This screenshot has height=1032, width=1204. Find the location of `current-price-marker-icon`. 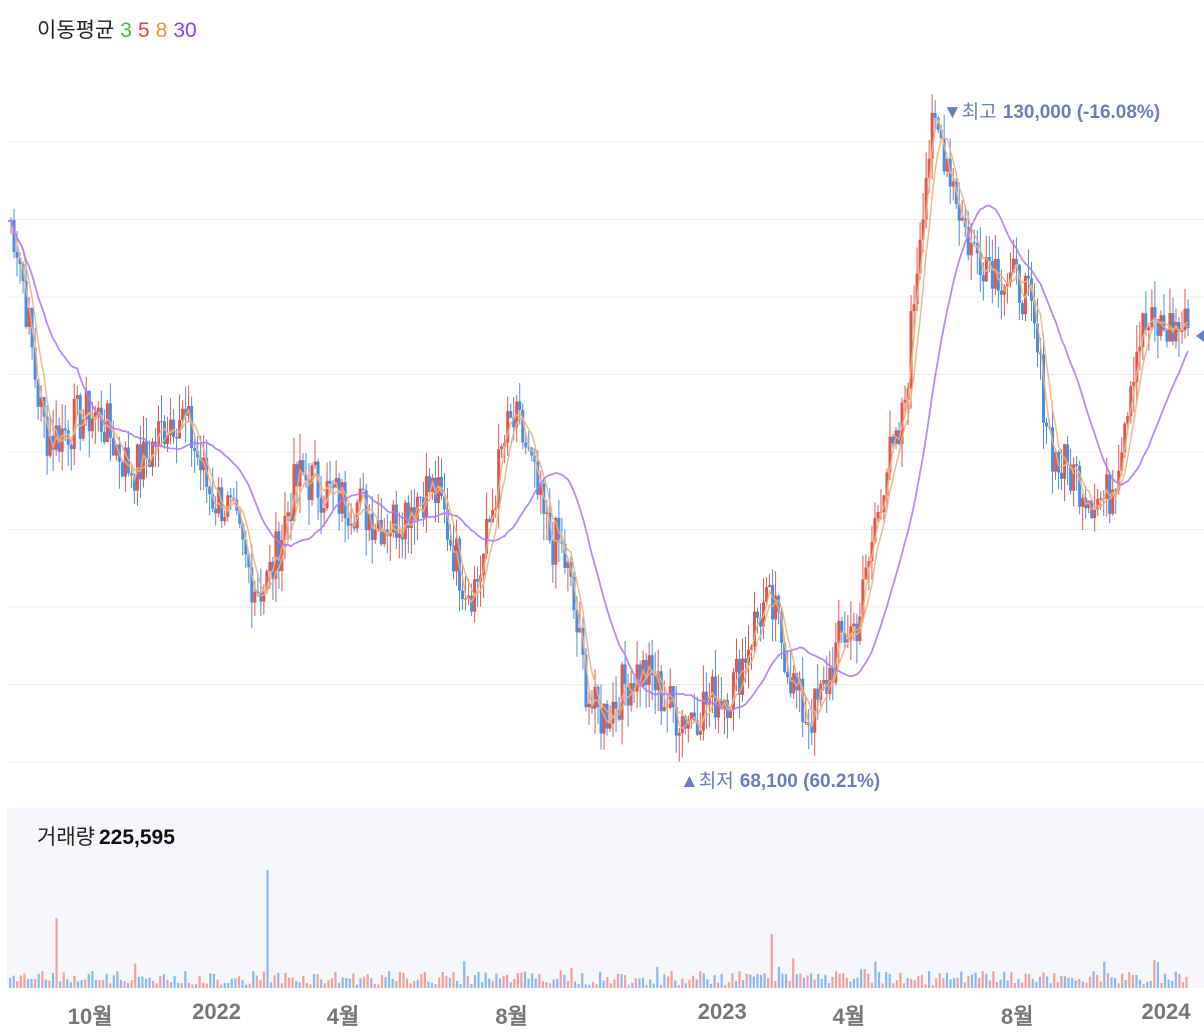

current-price-marker-icon is located at coordinates (1200, 336).